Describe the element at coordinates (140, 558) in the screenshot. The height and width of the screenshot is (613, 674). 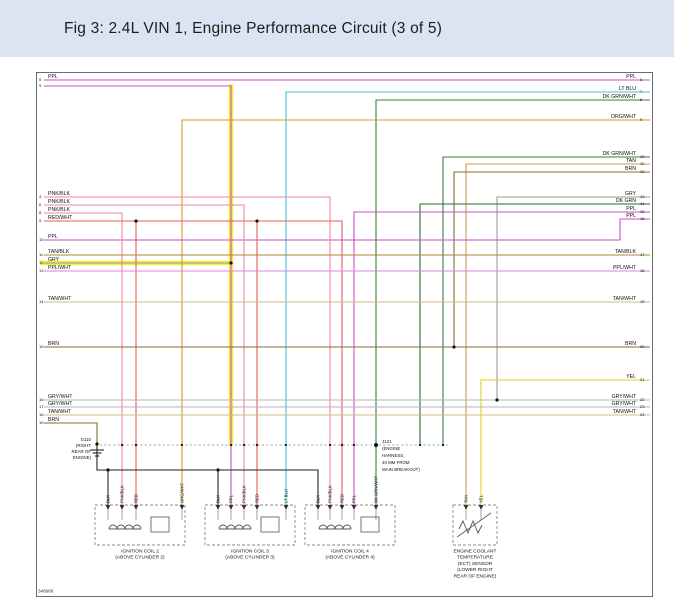
I see `component-caption: (ABOVE CYLINDER 2)` at that location.